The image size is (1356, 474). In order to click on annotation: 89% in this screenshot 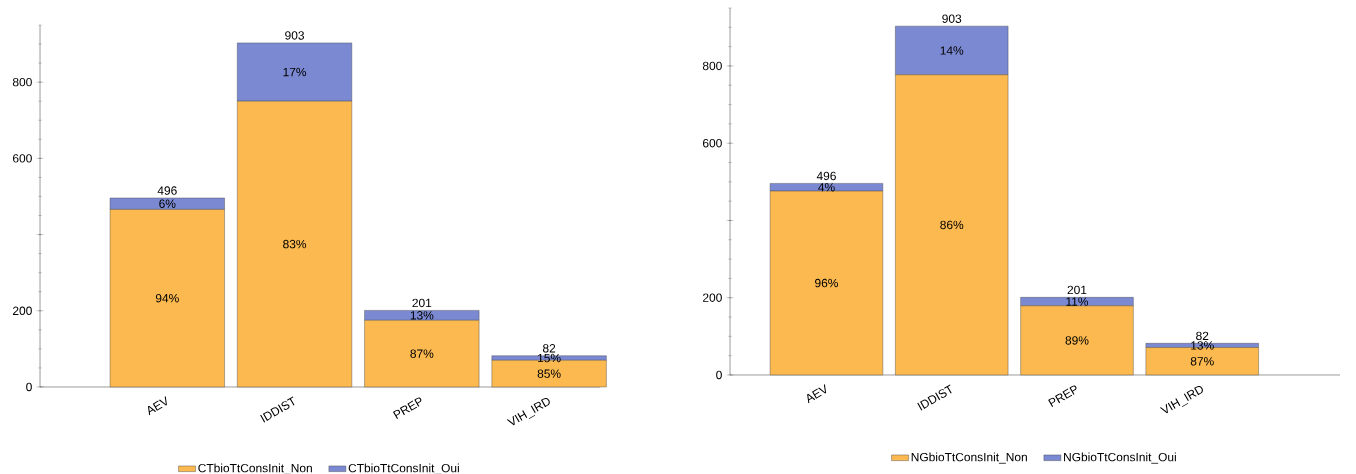, I will do `click(1077, 340)`.